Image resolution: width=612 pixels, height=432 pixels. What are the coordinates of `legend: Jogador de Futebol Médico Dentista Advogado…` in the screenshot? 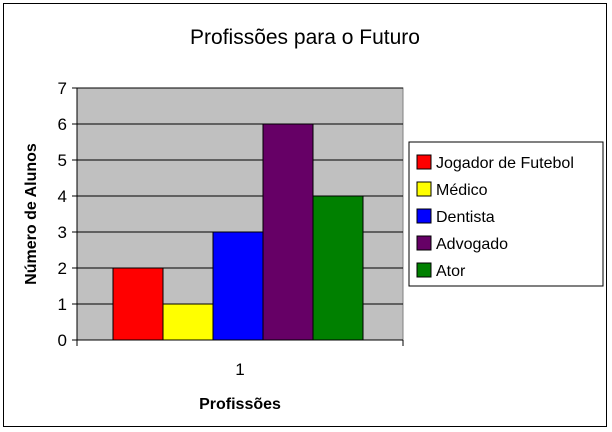 It's located at (495, 217).